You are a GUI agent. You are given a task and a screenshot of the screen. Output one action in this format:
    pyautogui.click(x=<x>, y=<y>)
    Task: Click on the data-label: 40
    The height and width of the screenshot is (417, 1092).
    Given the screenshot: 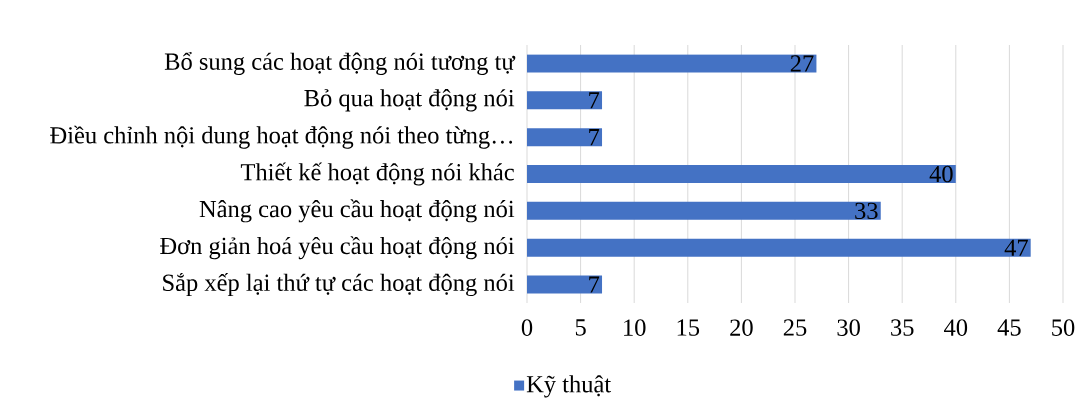 What is the action you would take?
    pyautogui.click(x=941, y=174)
    